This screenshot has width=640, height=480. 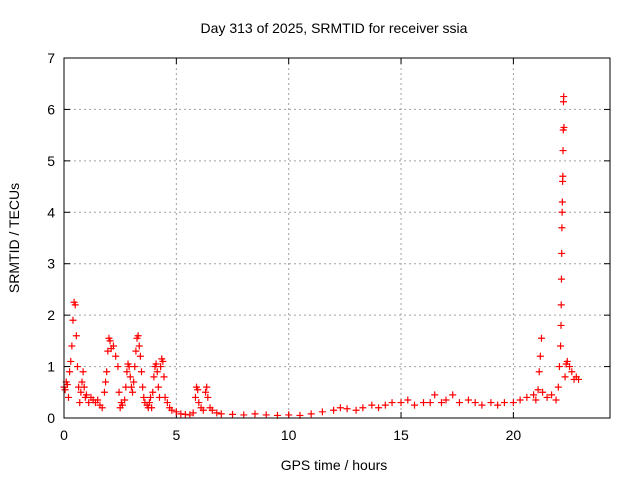 I want to click on y-tick-label: 5, so click(x=51, y=161).